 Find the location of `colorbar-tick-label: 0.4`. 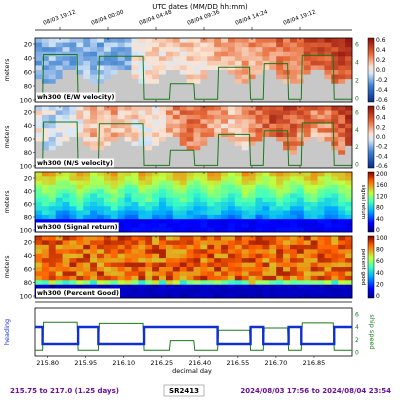

colorbar-tick-label: 0.4 is located at coordinates (381, 118).